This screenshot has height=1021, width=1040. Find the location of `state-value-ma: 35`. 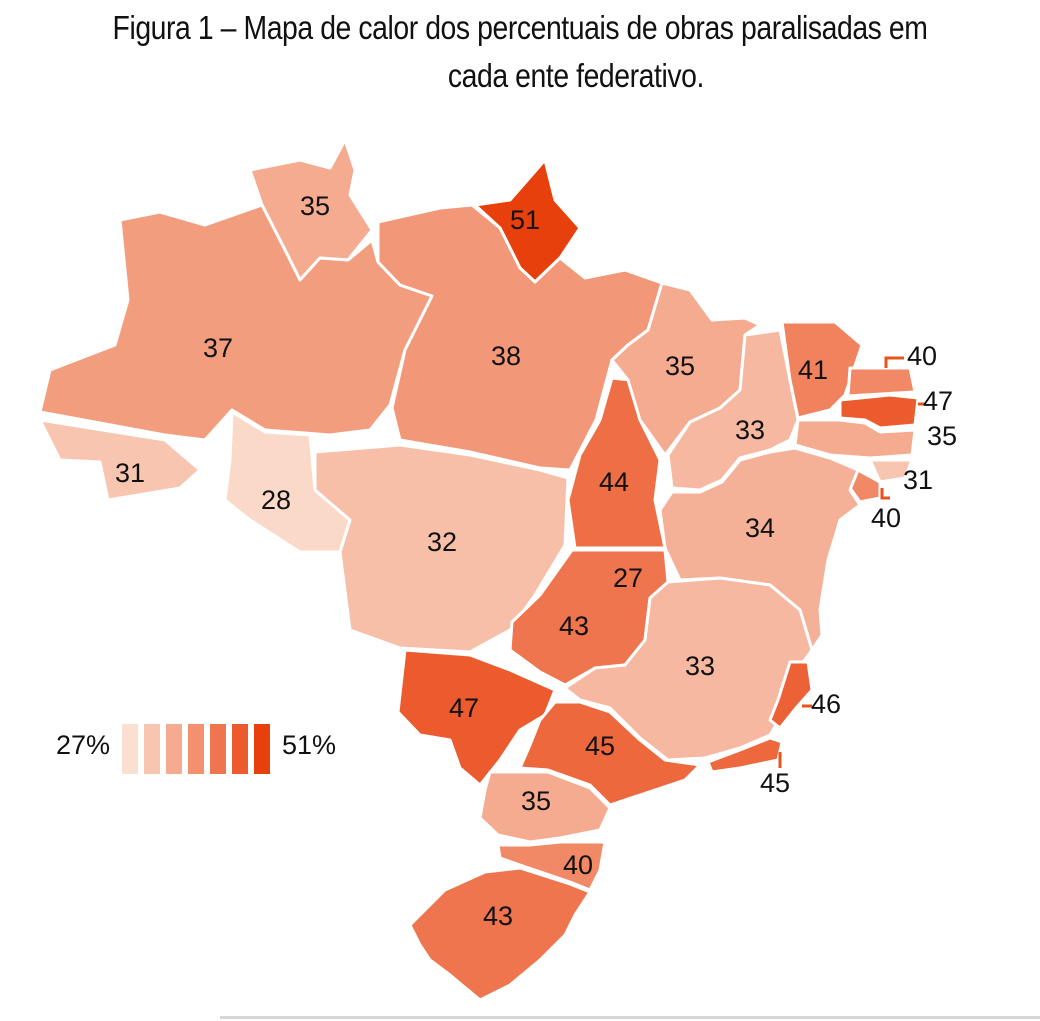

state-value-ma: 35 is located at coordinates (680, 366).